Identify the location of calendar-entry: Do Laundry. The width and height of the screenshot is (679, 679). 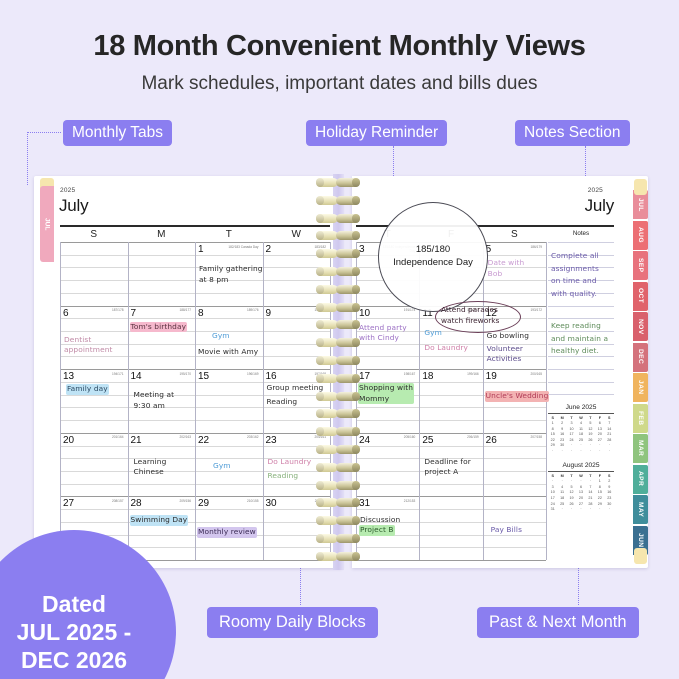
(289, 461).